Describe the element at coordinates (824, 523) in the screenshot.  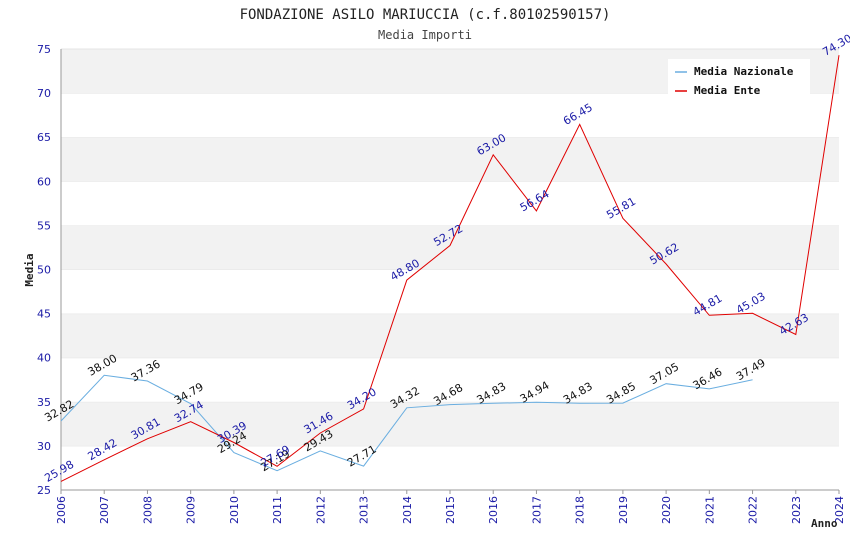
I see `x-axis-label: Anno` at that location.